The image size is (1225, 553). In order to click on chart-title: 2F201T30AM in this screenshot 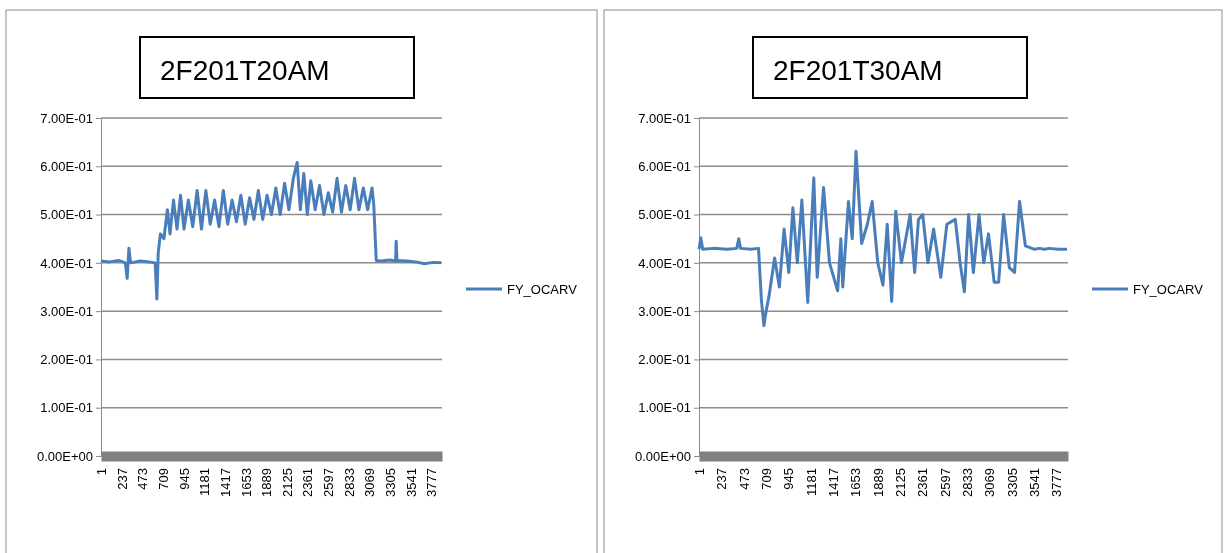, I will do `click(858, 70)`.